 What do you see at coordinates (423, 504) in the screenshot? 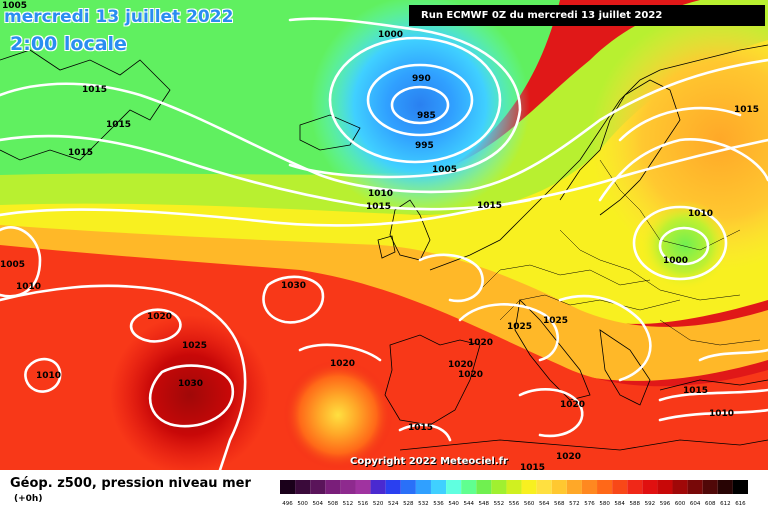
I see `color-tick-label: 532` at bounding box center [423, 504].